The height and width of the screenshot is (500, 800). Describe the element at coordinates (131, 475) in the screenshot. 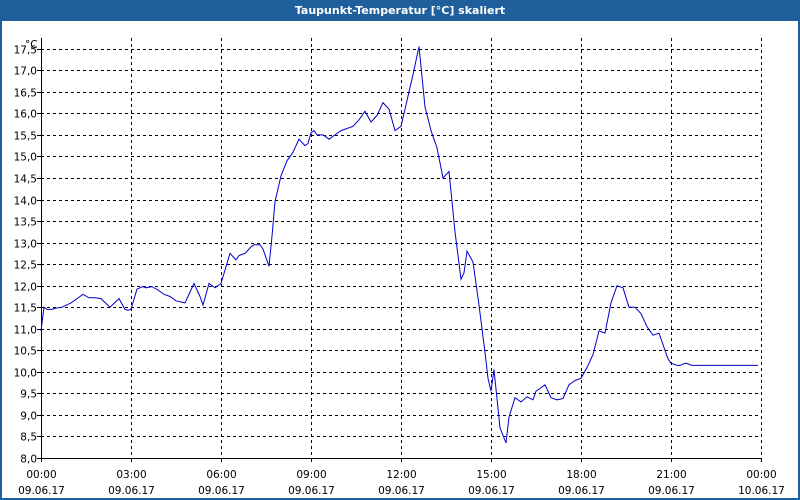

I see `x-tick-time-label: 03:00` at that location.